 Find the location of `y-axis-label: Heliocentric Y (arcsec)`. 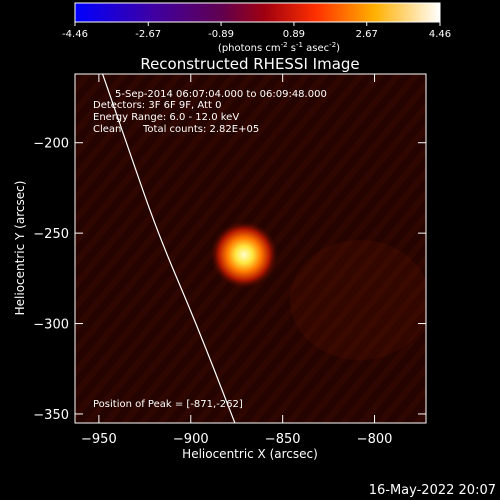

y-axis-label: Heliocentric Y (arcsec) is located at coordinates (20, 248).